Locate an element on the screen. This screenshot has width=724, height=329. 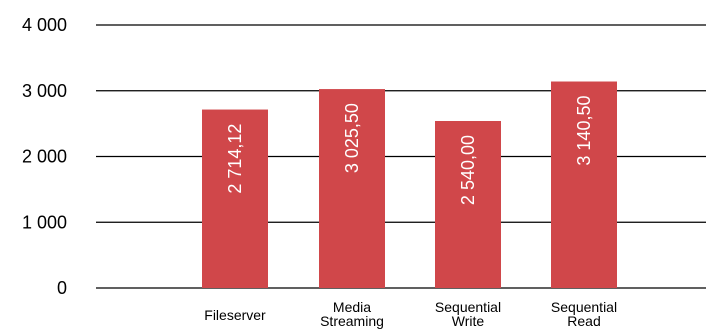
y-tick-label: 2 000 is located at coordinates (44, 157).